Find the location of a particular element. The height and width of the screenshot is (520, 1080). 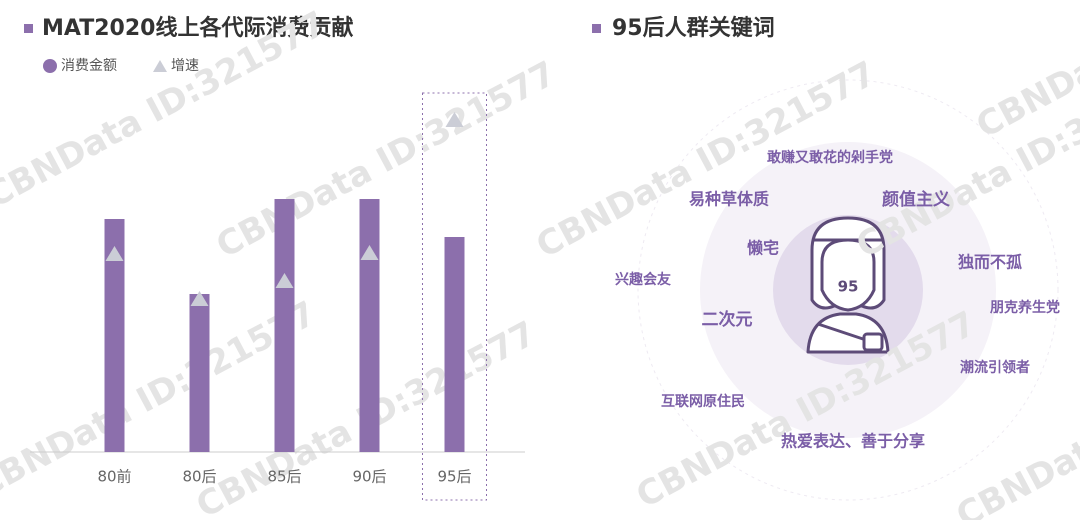

diagram-title: 95后人群关键词 is located at coordinates (693, 28).